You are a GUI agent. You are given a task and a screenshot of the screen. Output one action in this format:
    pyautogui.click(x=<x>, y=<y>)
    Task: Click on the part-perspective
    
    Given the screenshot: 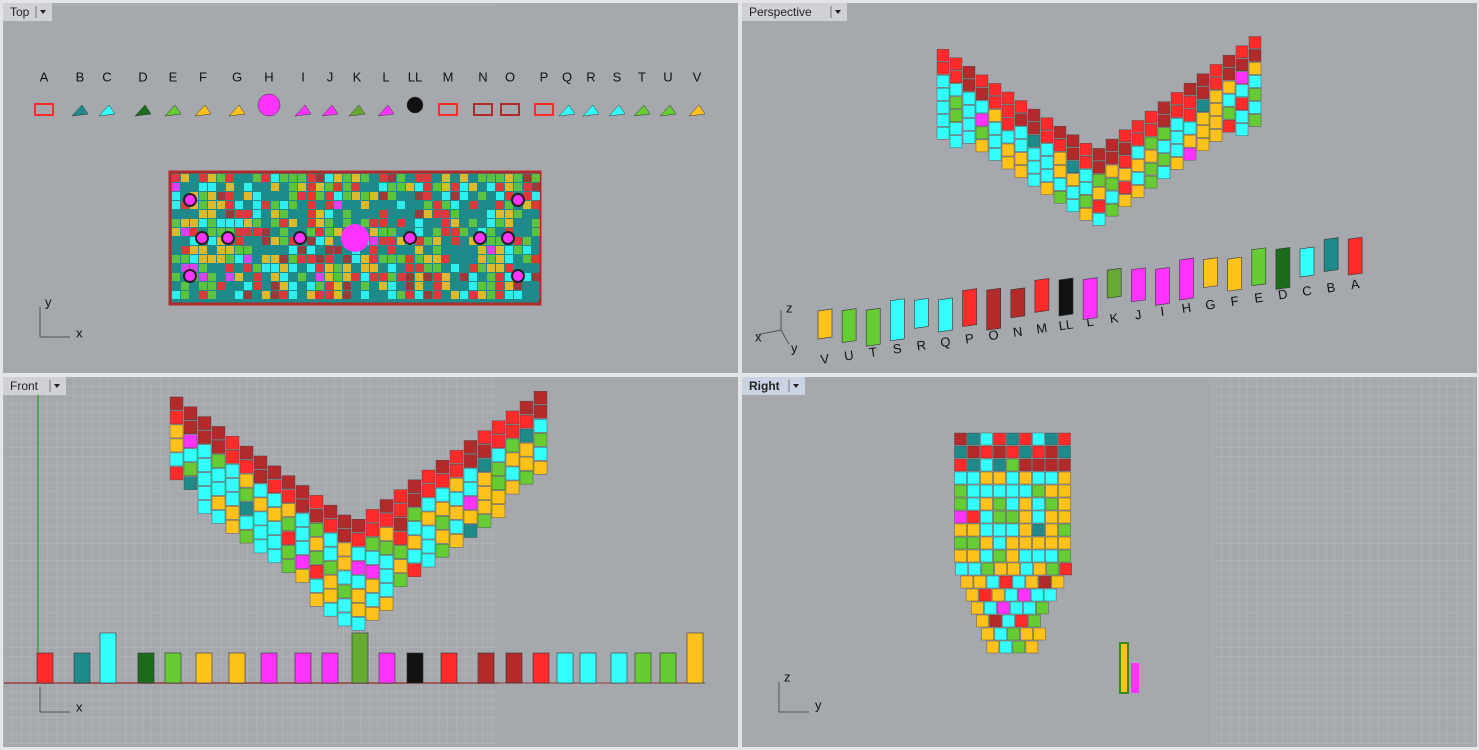 What is the action you would take?
    pyautogui.click(x=1042, y=295)
    